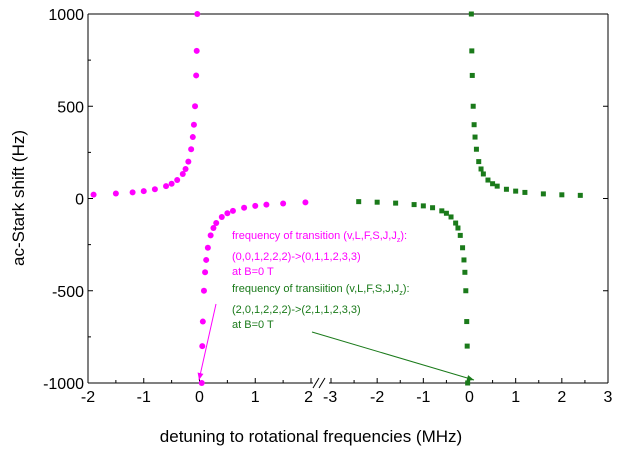  Describe the element at coordinates (296, 257) in the screenshot. I see `annotation-line: (0,0,1,2,2,2)->(0,1,1,2,3,3)` at that location.